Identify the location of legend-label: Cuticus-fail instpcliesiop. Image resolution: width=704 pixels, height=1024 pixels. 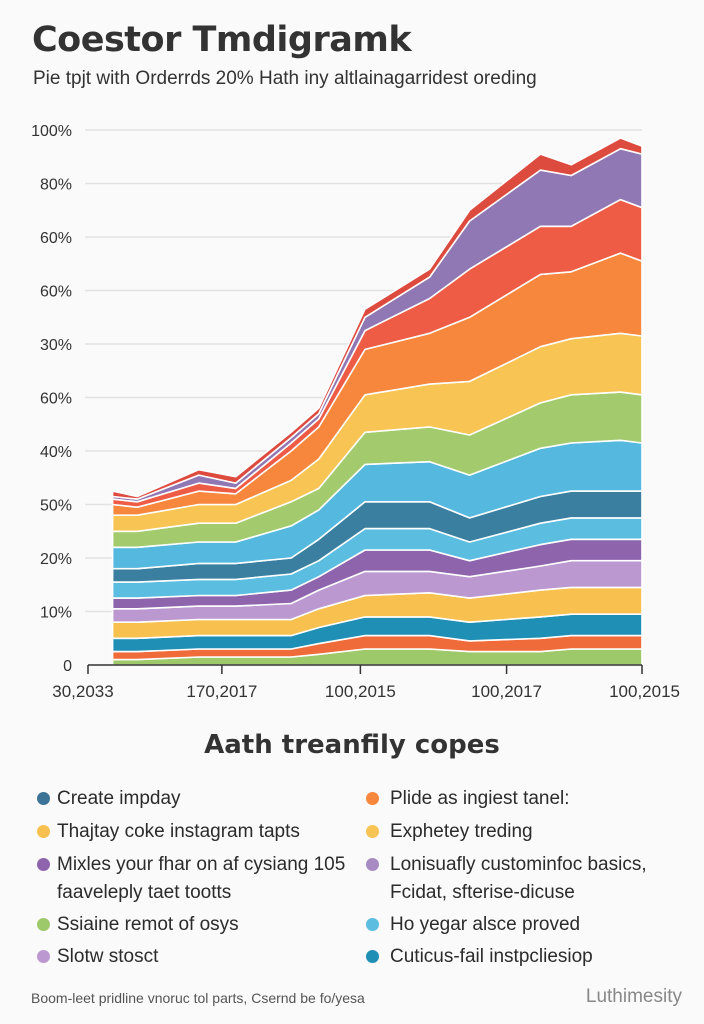
(491, 956).